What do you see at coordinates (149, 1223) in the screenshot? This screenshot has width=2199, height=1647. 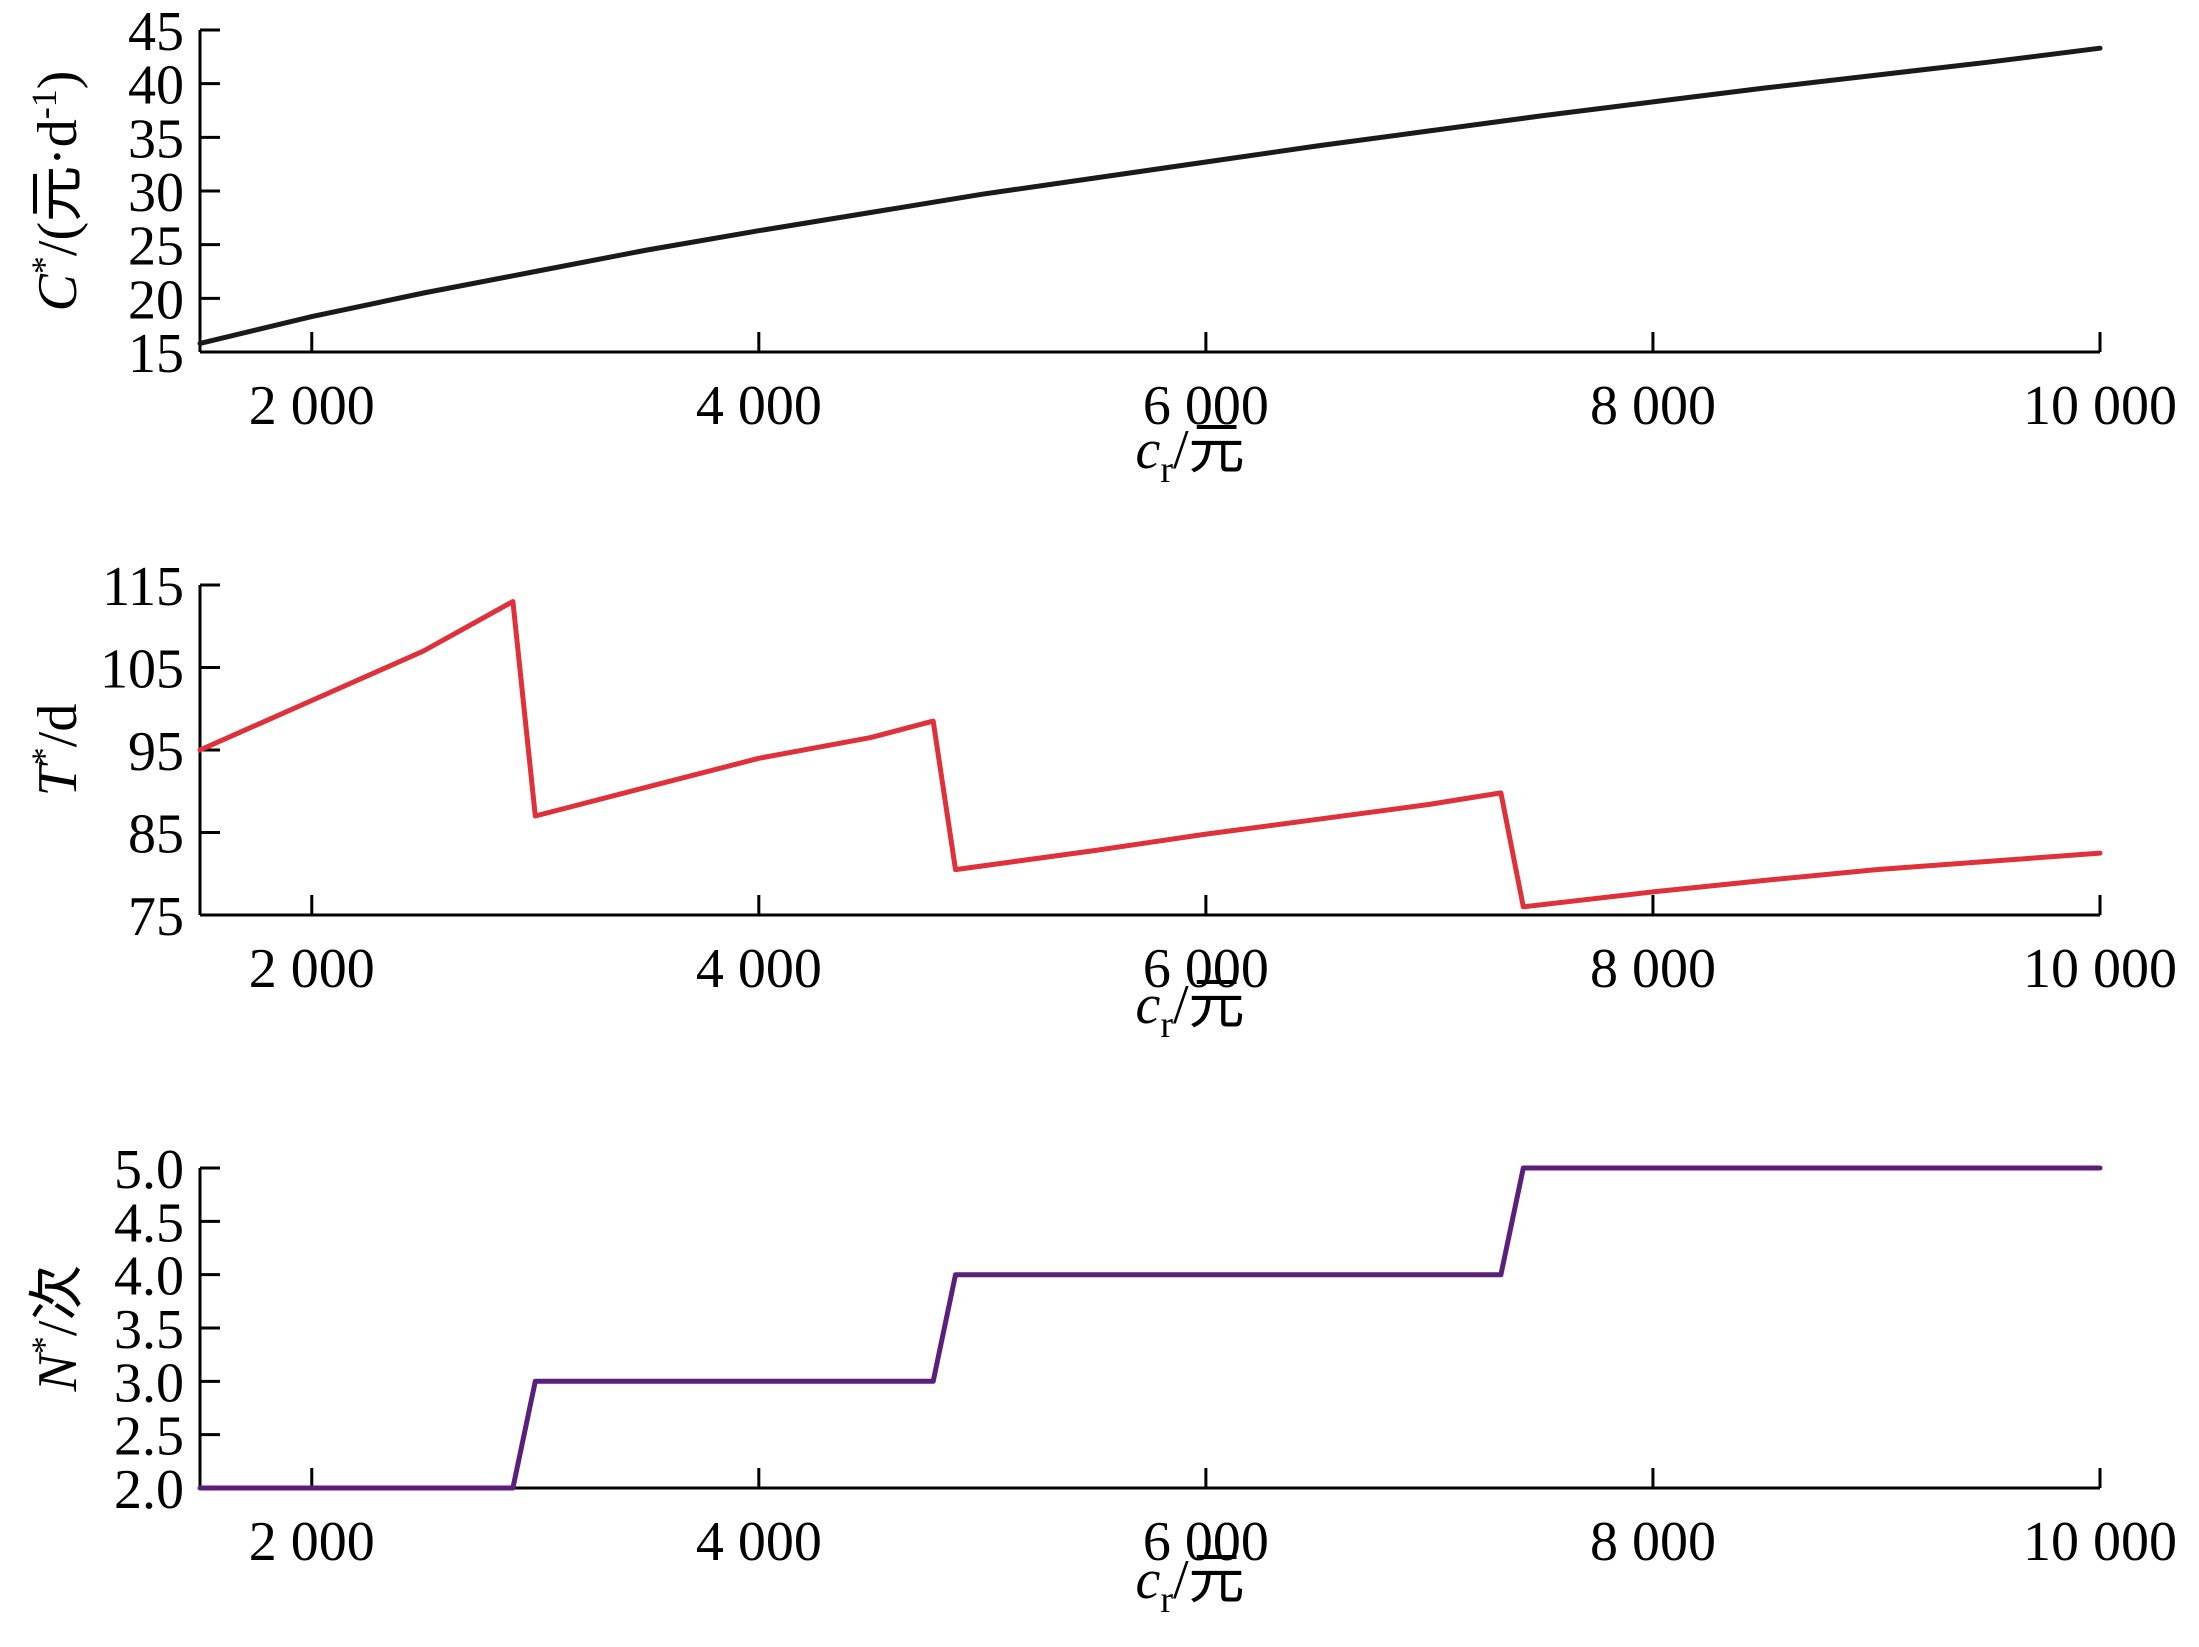 I see `y-tick-label: 4.5` at bounding box center [149, 1223].